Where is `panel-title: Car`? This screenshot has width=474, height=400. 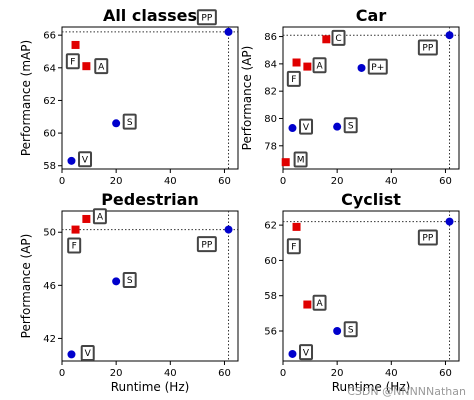 panel-title: Car is located at coordinates (371, 15).